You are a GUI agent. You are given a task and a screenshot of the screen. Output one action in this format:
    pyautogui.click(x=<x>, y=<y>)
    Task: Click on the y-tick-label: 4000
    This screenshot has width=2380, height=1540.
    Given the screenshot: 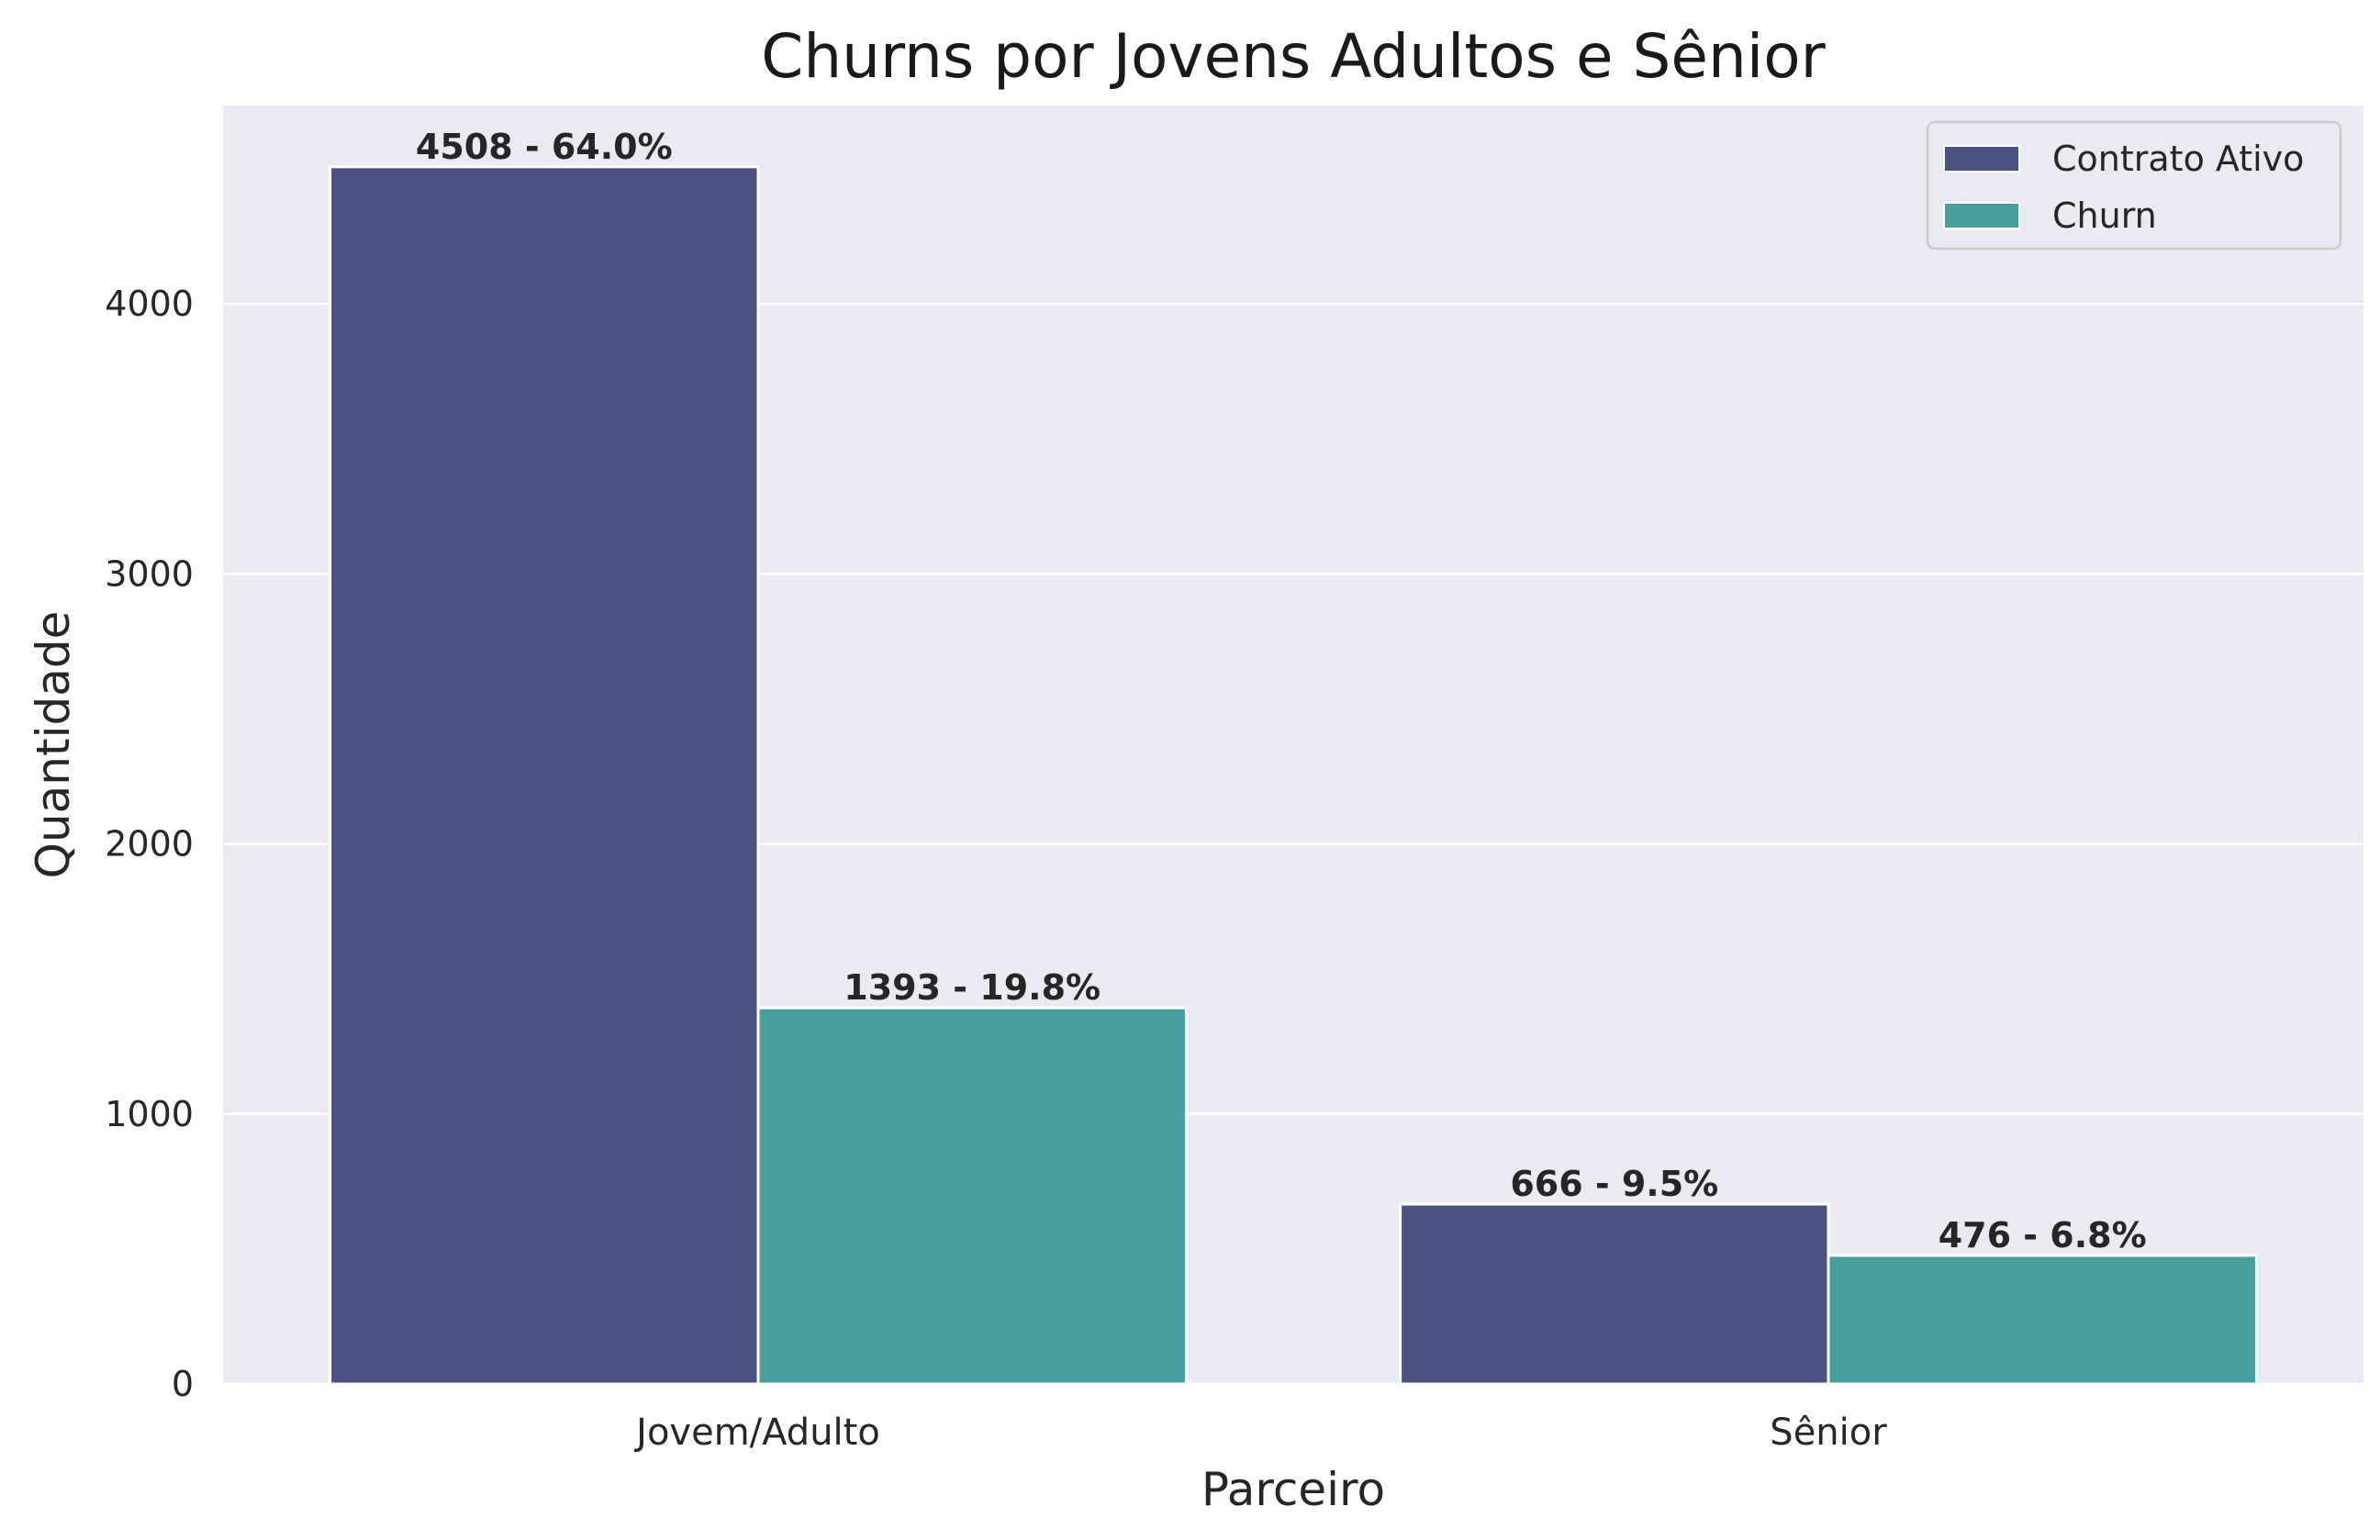 What is the action you would take?
    pyautogui.click(x=149, y=304)
    